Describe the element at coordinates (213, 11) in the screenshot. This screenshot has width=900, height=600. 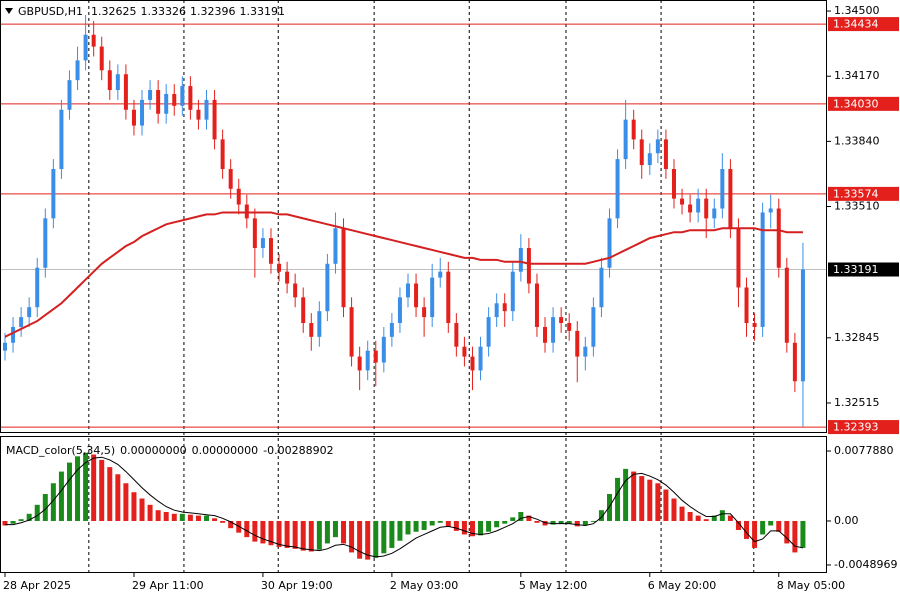
I see `last-bar-low: 1.32396` at that location.